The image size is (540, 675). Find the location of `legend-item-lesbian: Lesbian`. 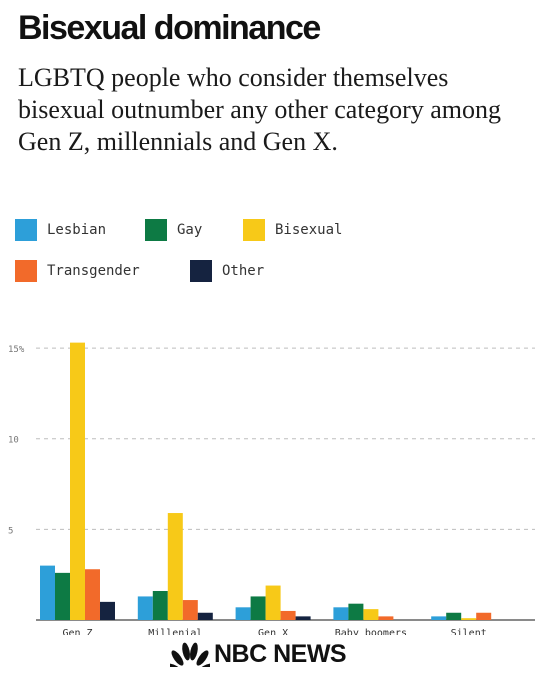

legend-item-lesbian: Lesbian is located at coordinates (60, 230).